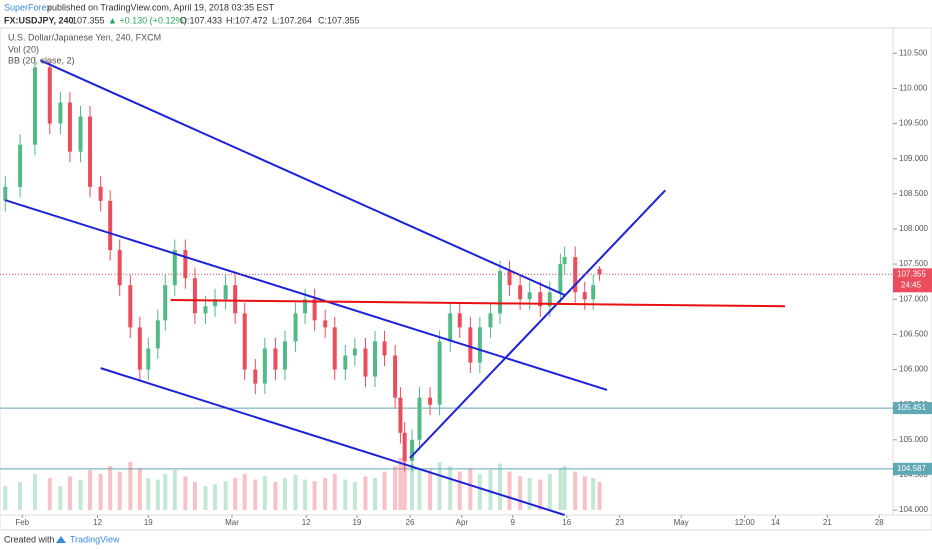 This screenshot has width=932, height=550. Describe the element at coordinates (95, 539) in the screenshot. I see `footer-brand: TradingView` at that location.